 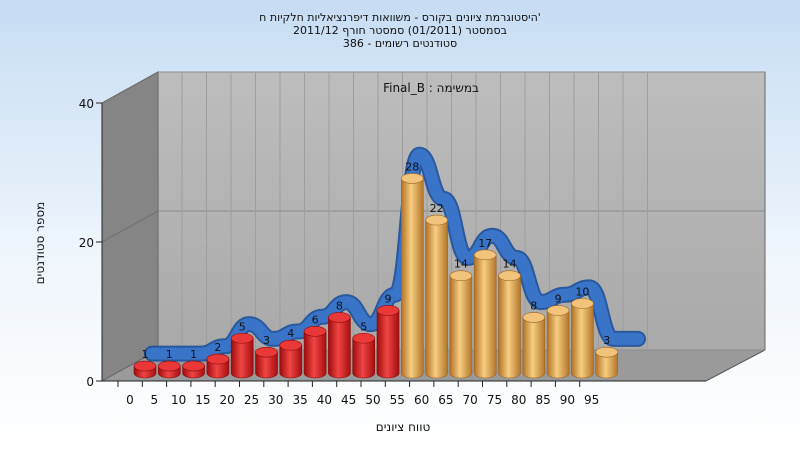 What do you see at coordinates (290, 333) in the screenshot?
I see `data-label: 4` at bounding box center [290, 333].